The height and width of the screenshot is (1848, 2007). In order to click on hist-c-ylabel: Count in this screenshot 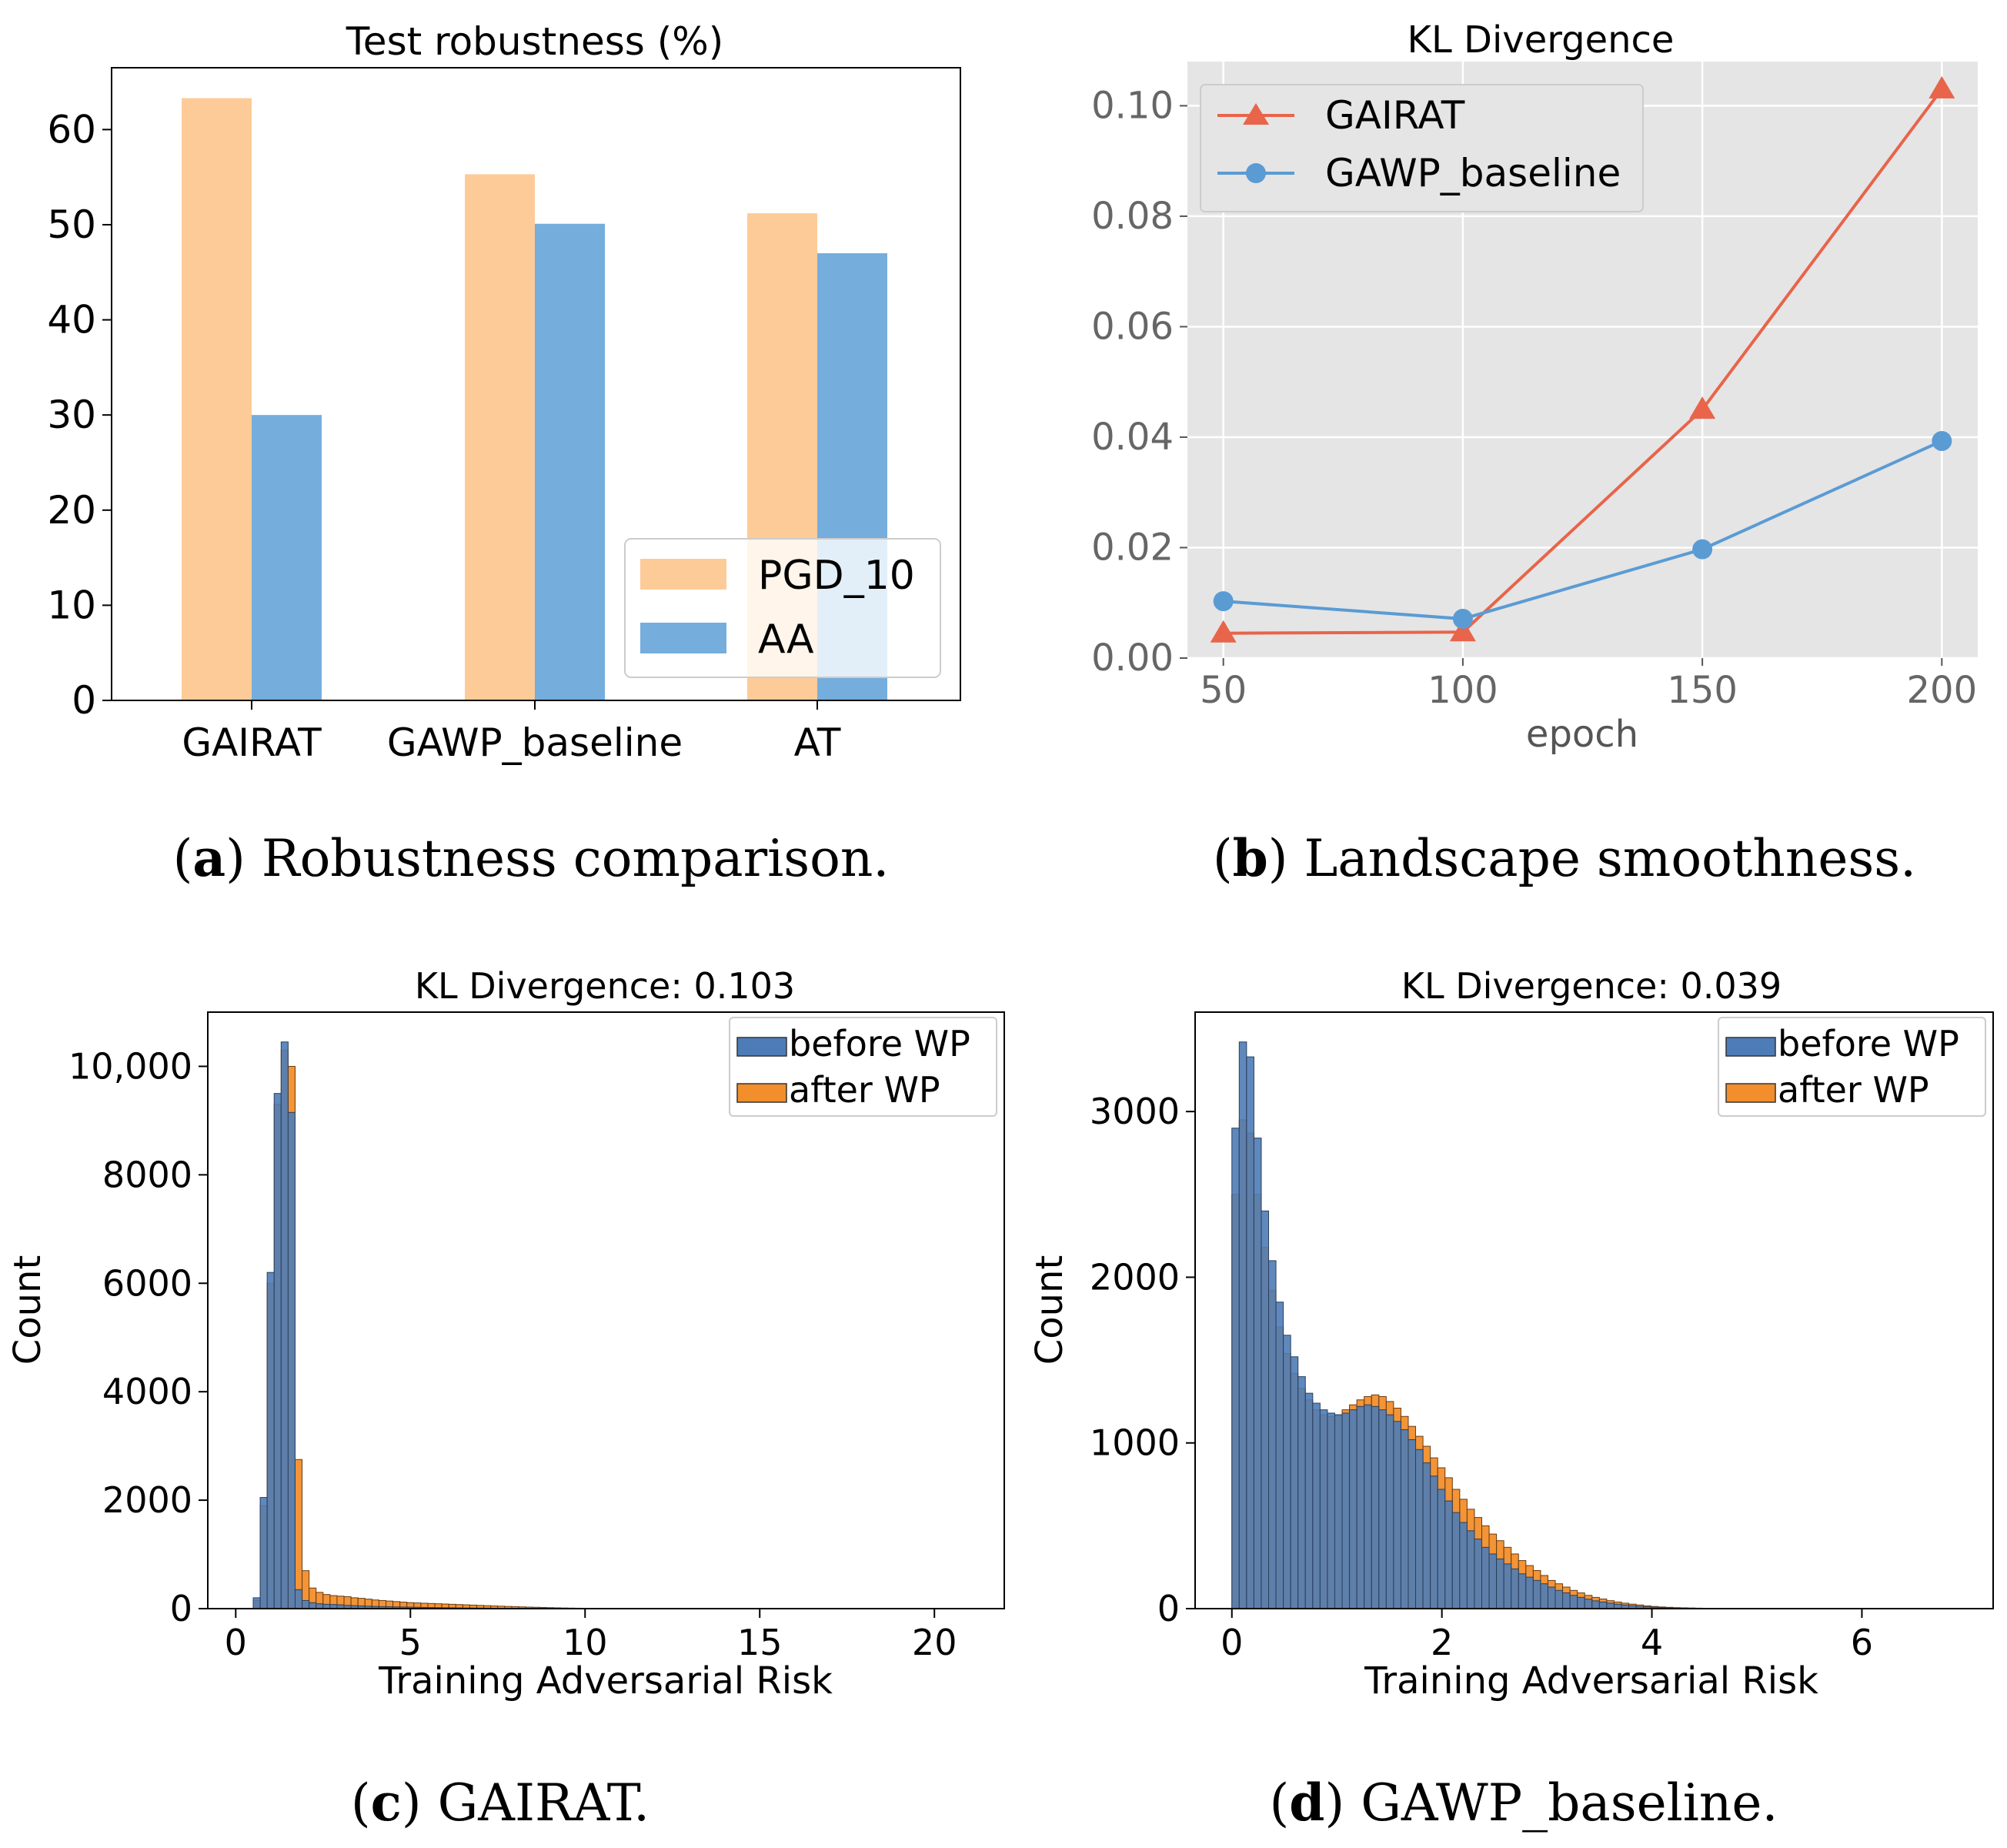, I will do `click(27, 1310)`.